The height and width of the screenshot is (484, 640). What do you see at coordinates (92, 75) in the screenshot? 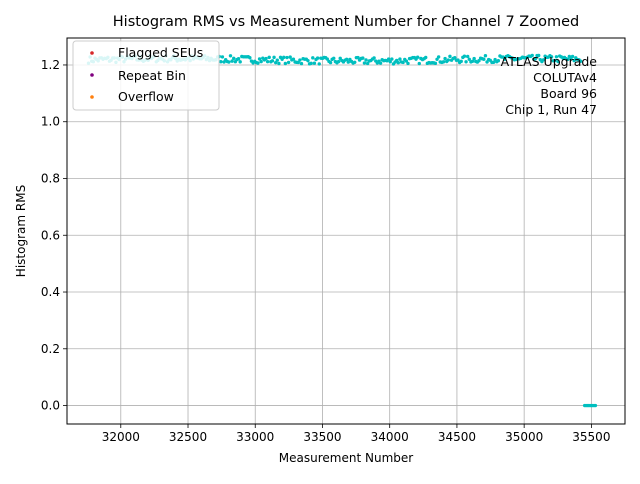
I see `legend-marker-repeat-bin` at bounding box center [92, 75].